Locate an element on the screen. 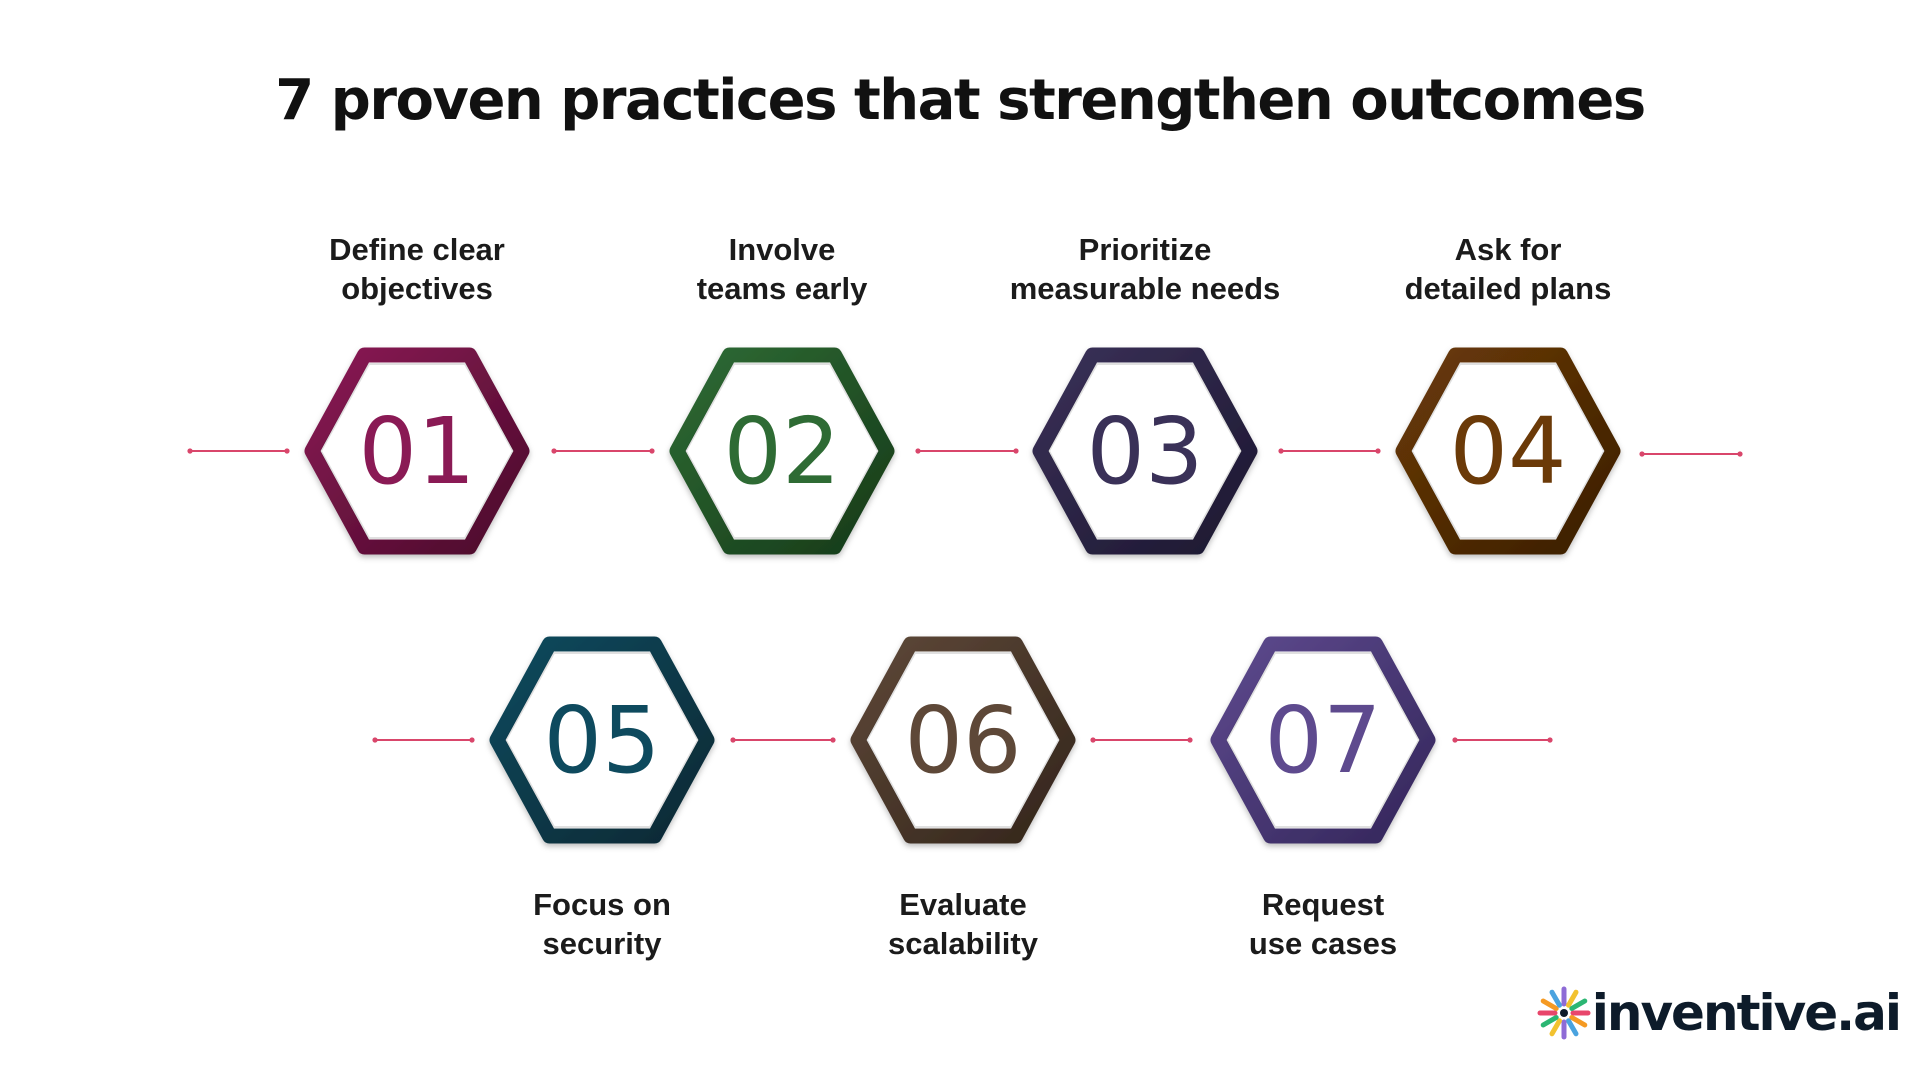 This screenshot has width=1920, height=1080. step-label-05: Focus on security is located at coordinates (602, 924).